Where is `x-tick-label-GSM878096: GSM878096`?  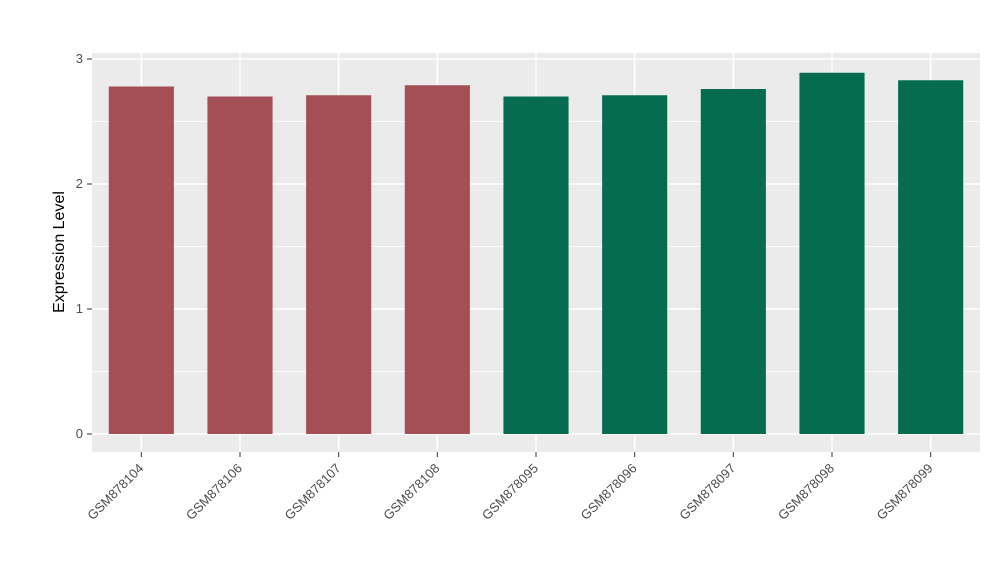
x-tick-label-GSM878096: GSM878096 is located at coordinates (609, 492).